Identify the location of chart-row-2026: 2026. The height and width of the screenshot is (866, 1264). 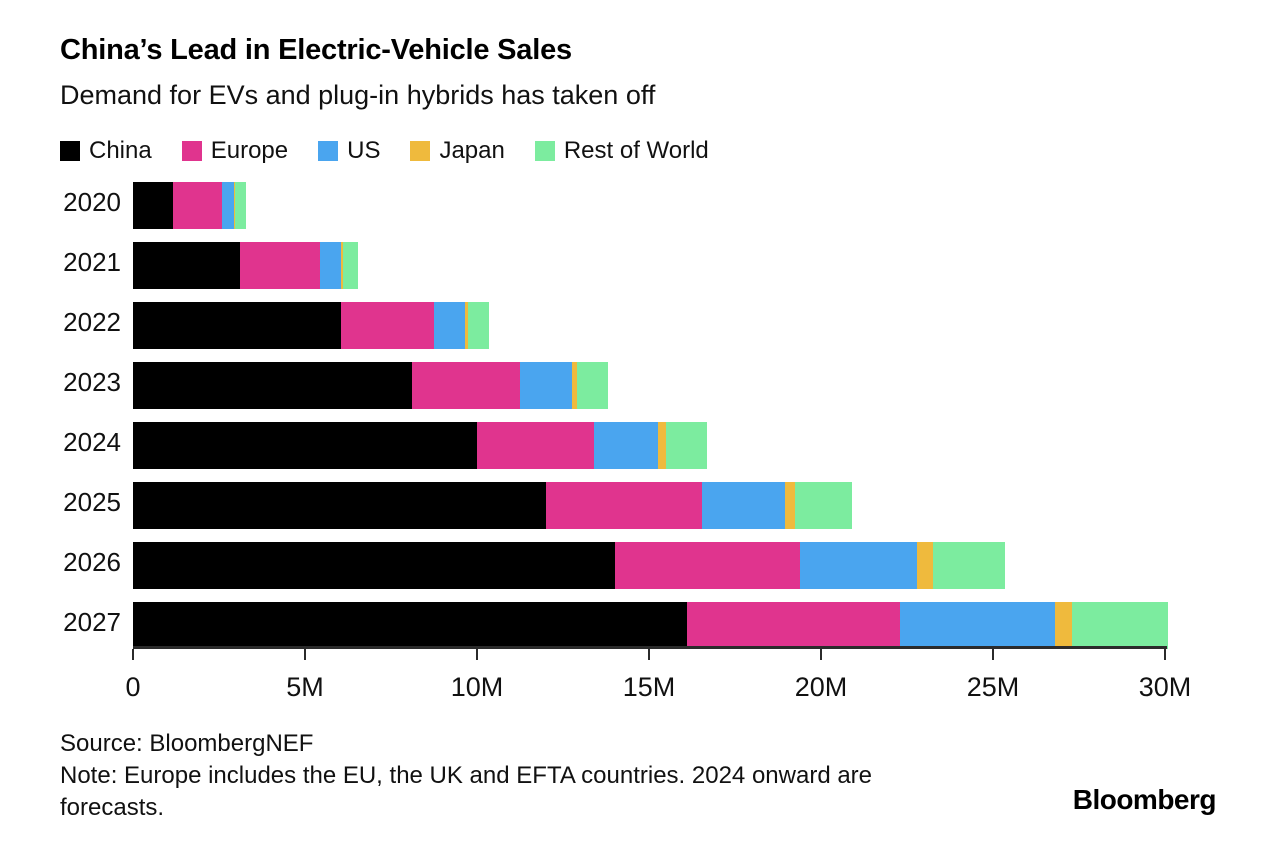
(632, 568).